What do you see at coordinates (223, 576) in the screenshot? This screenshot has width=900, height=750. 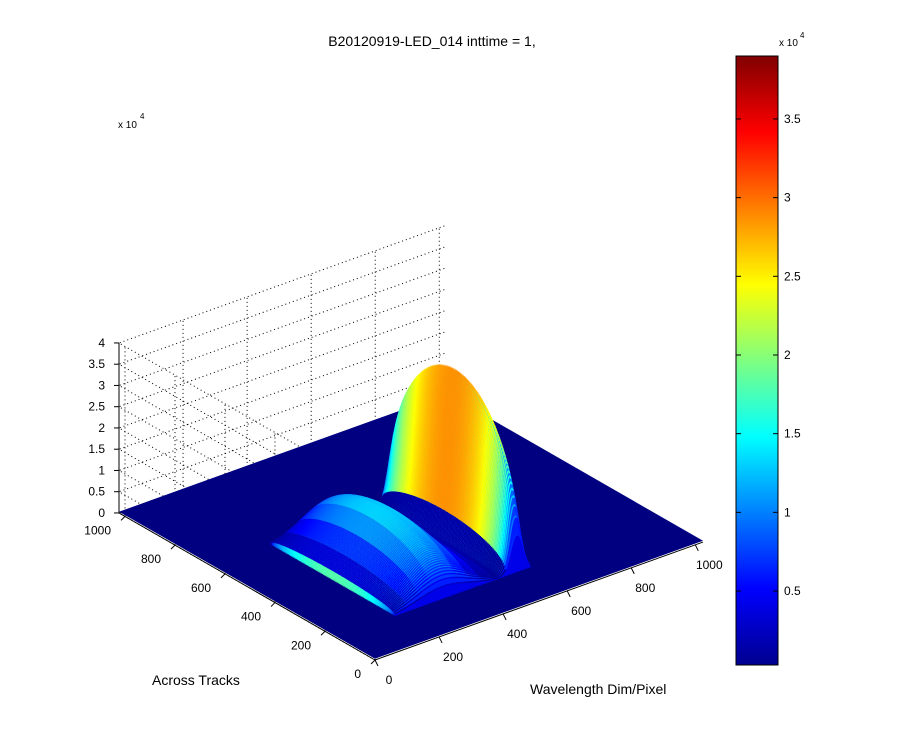 I see `y-tick` at bounding box center [223, 576].